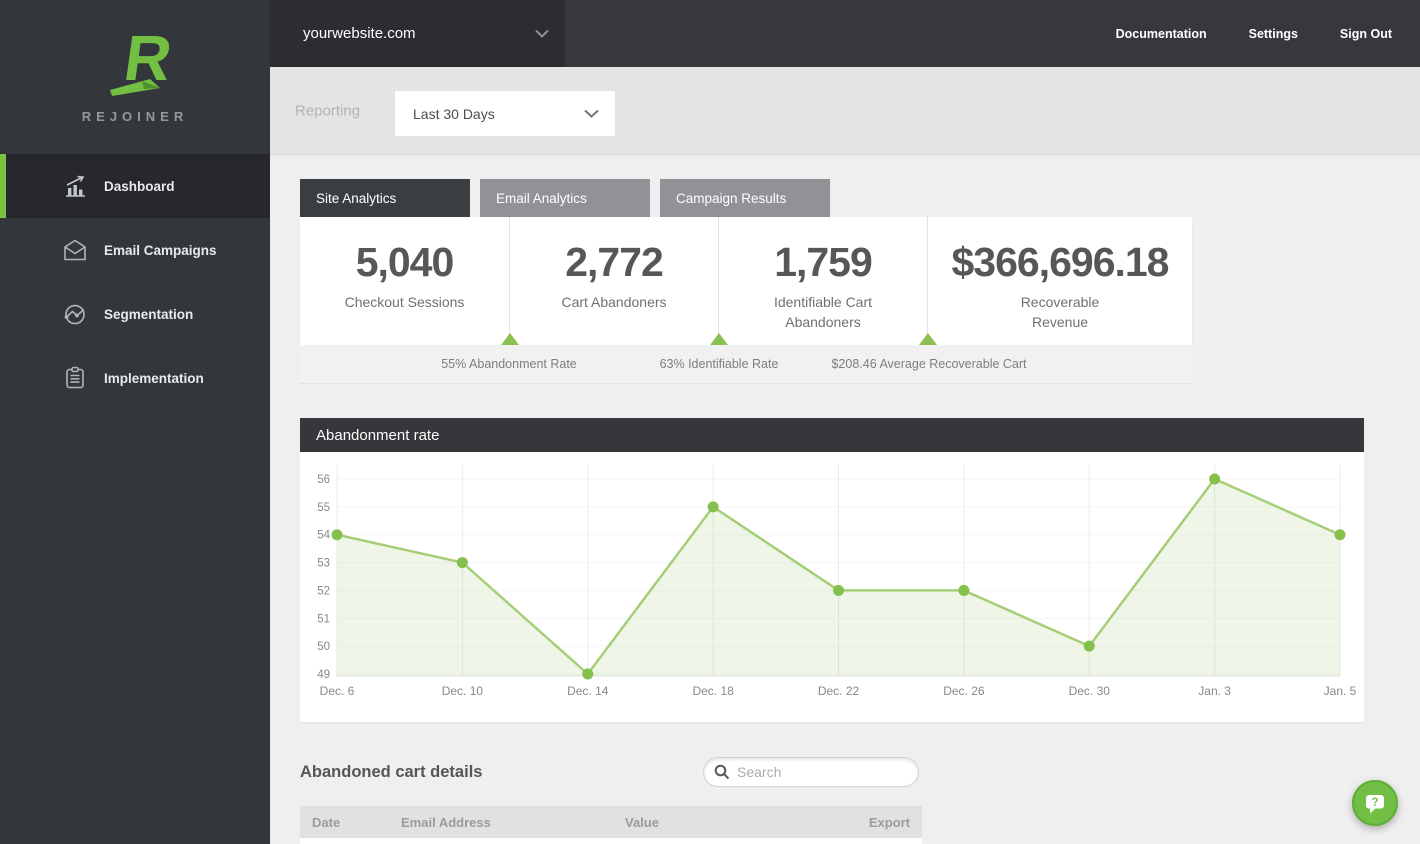 The image size is (1420, 844). I want to click on column-header-email-address: Email Address, so click(446, 822).